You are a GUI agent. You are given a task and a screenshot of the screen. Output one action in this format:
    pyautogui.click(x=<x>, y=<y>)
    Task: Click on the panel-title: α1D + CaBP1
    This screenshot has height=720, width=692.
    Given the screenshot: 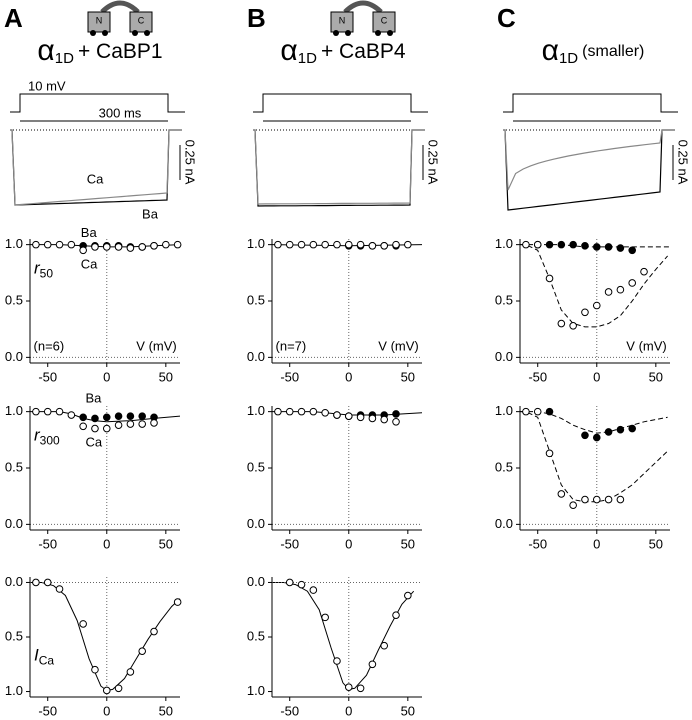 What is the action you would take?
    pyautogui.click(x=99, y=50)
    